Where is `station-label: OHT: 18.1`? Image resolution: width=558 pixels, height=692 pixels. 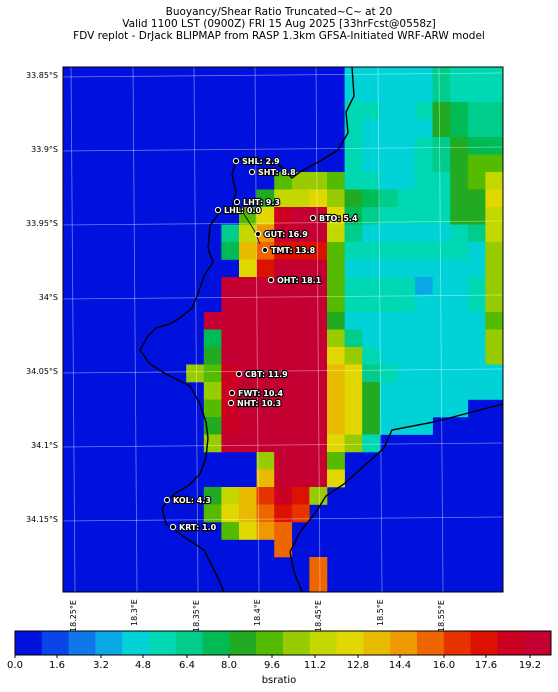
station-label: OHT: 18.1 is located at coordinates (299, 280).